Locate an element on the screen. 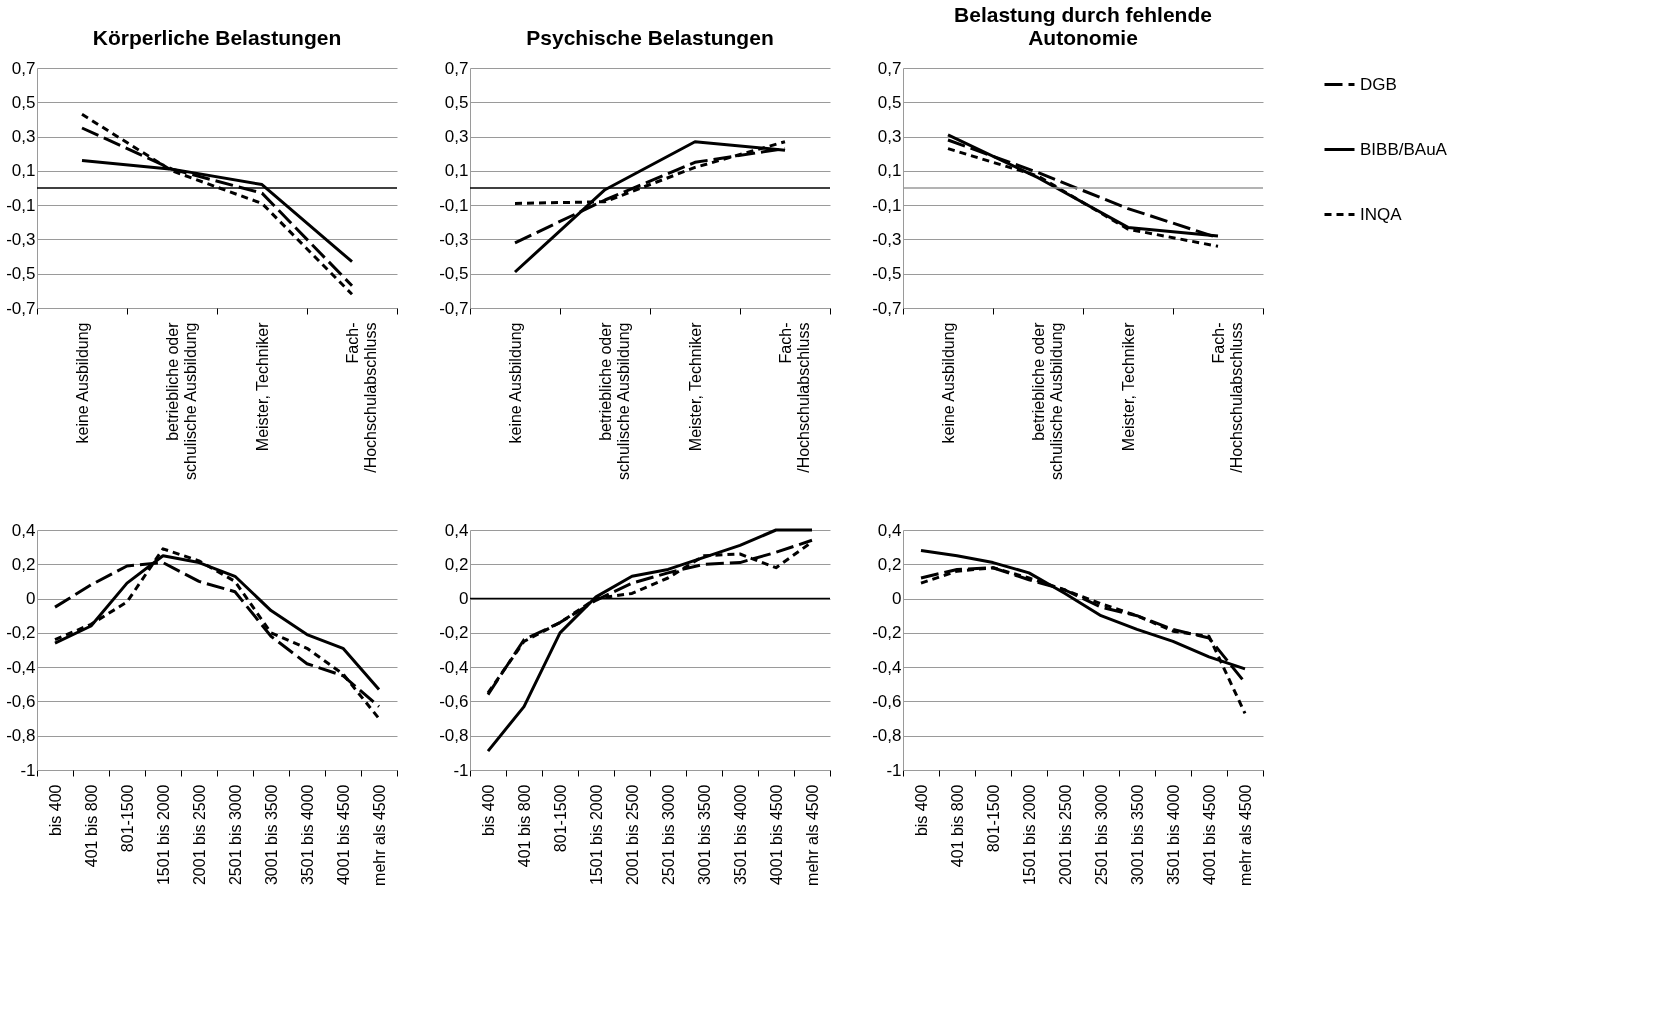  legend-label: BIBB/BAuA is located at coordinates (1404, 149).